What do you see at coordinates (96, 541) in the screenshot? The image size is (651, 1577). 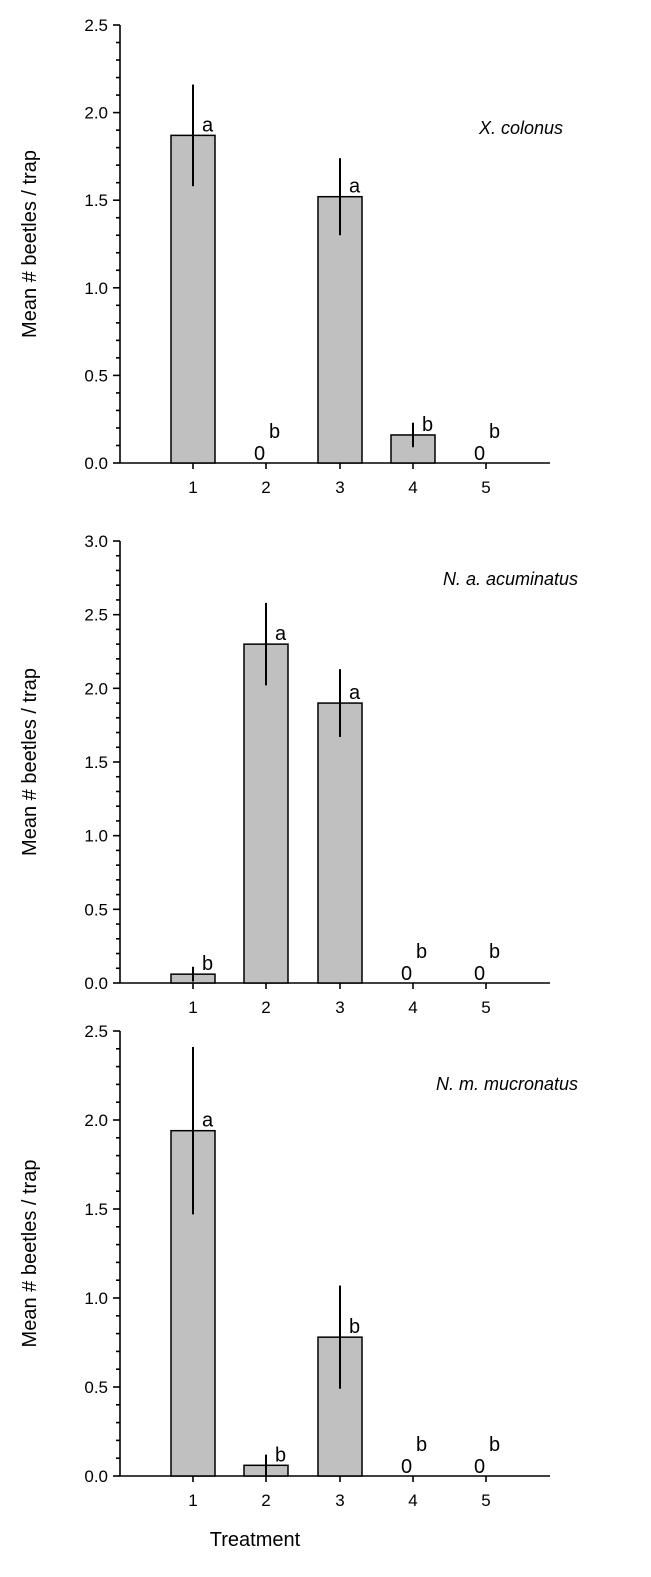 I see `y-tick-label: 3.0` at bounding box center [96, 541].